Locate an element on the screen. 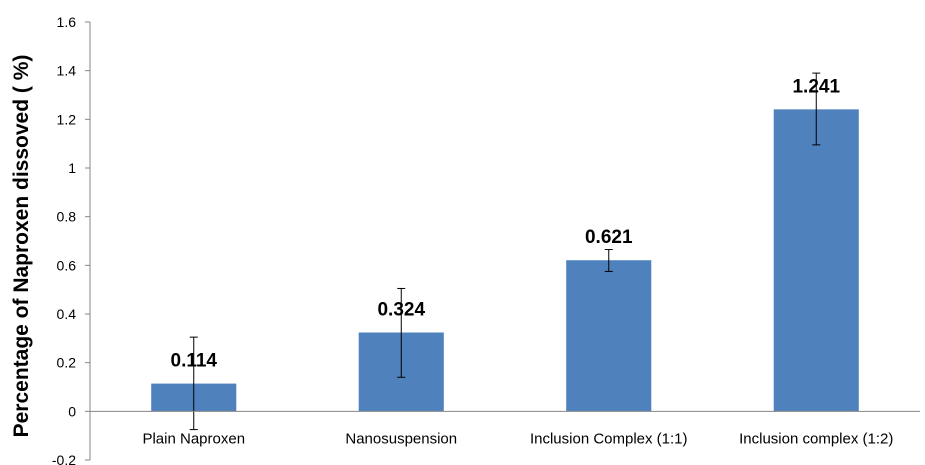 Image resolution: width=925 pixels, height=465 pixels. y-axis: -0.2 0 0.2 0.4 0.6 0.8 1 1.2 1.4 1.6 is located at coordinates (71, 239).